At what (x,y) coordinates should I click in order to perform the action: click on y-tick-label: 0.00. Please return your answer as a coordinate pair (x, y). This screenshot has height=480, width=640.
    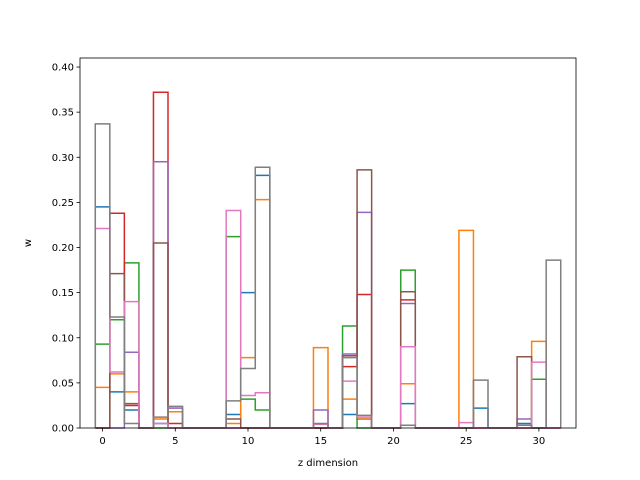
    Looking at the image, I should click on (63, 429).